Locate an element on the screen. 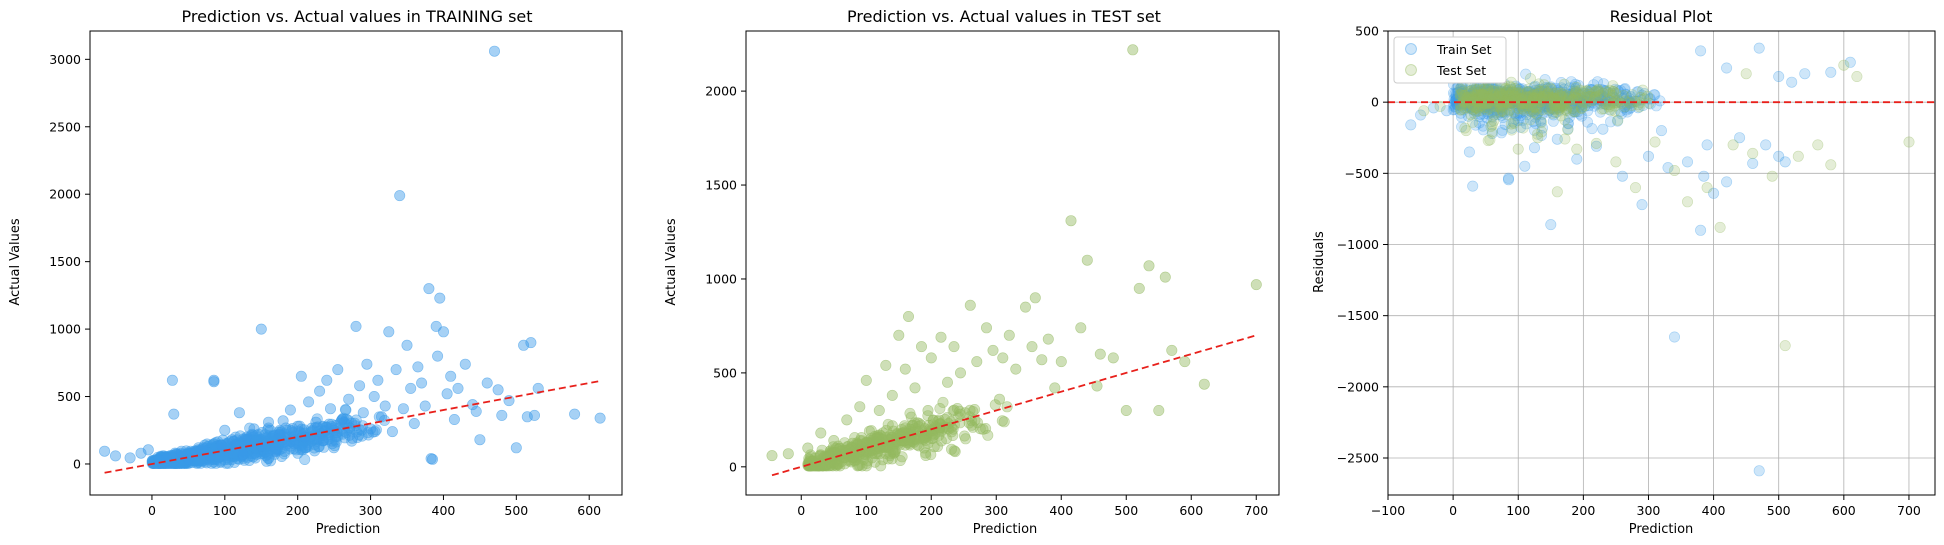 This screenshot has width=1944, height=545. x-axis-ticks: 0 100 200 300 400 500 600 is located at coordinates (374, 506).